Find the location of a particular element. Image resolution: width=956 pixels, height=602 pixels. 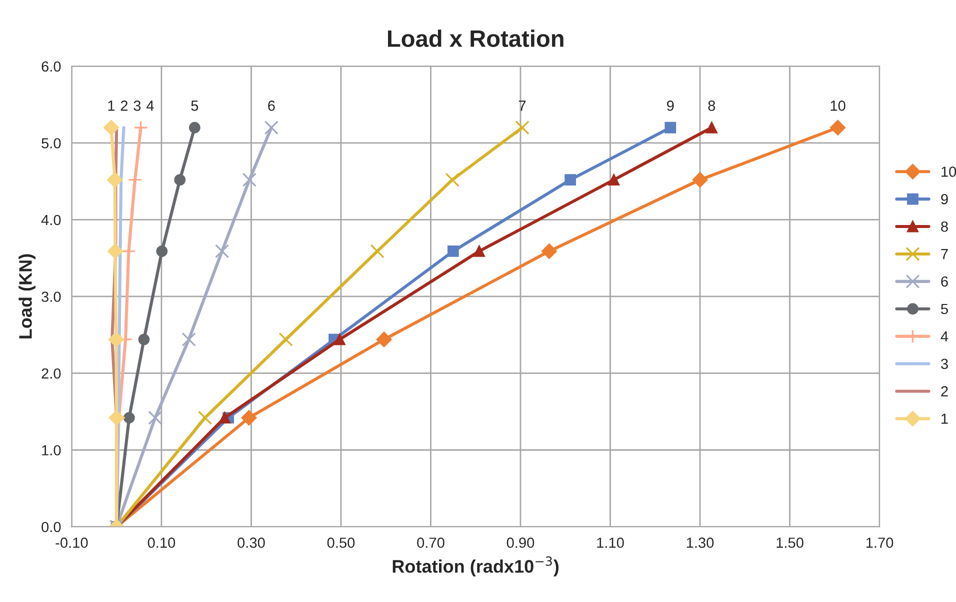

x-tick-label: 0.50 is located at coordinates (341, 543).